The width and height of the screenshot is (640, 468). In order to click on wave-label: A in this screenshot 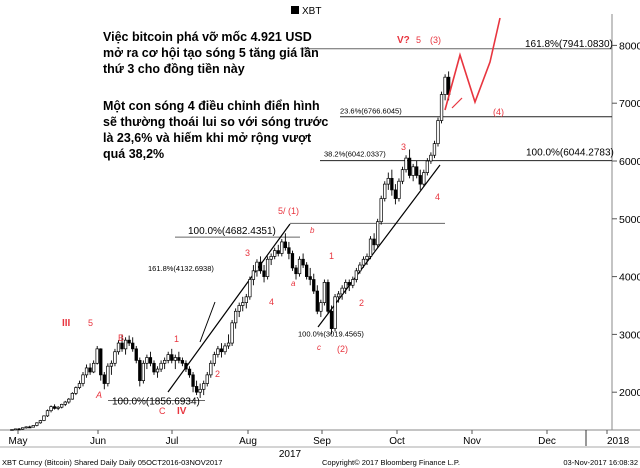, I will do `click(98, 395)`.